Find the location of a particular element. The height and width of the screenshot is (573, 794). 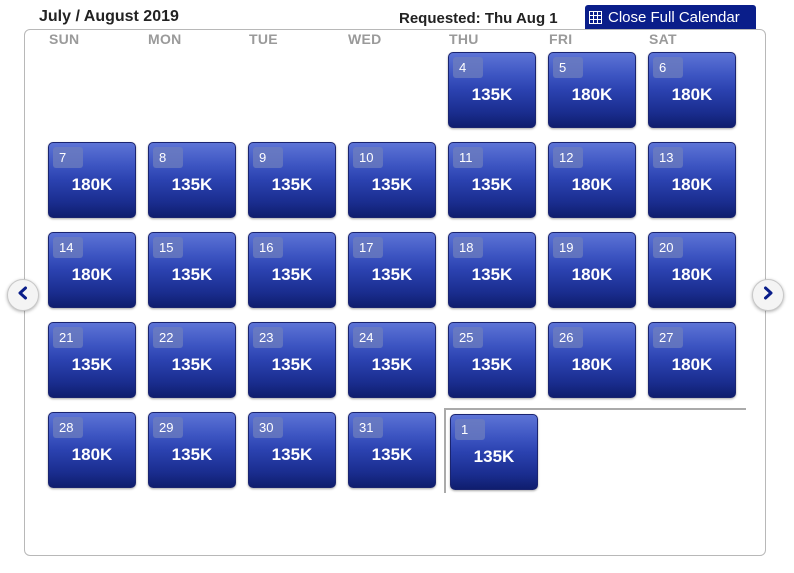

day-number: 1 is located at coordinates (470, 429).